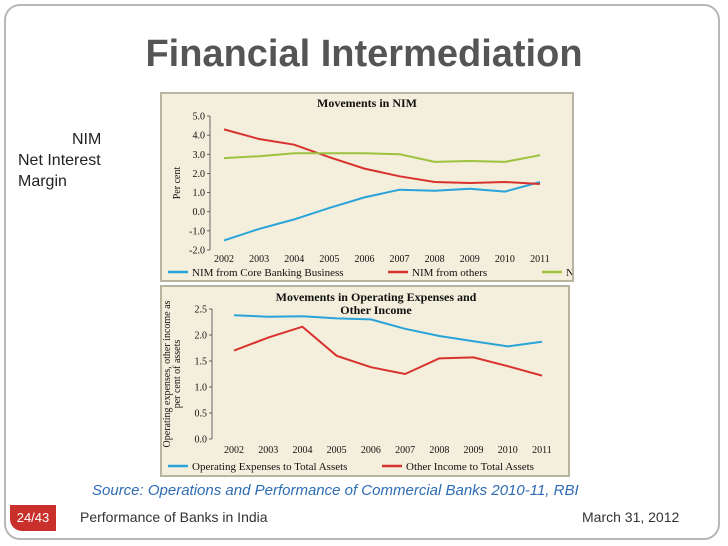  I want to click on y-tick-label: 5.0, so click(199, 117).